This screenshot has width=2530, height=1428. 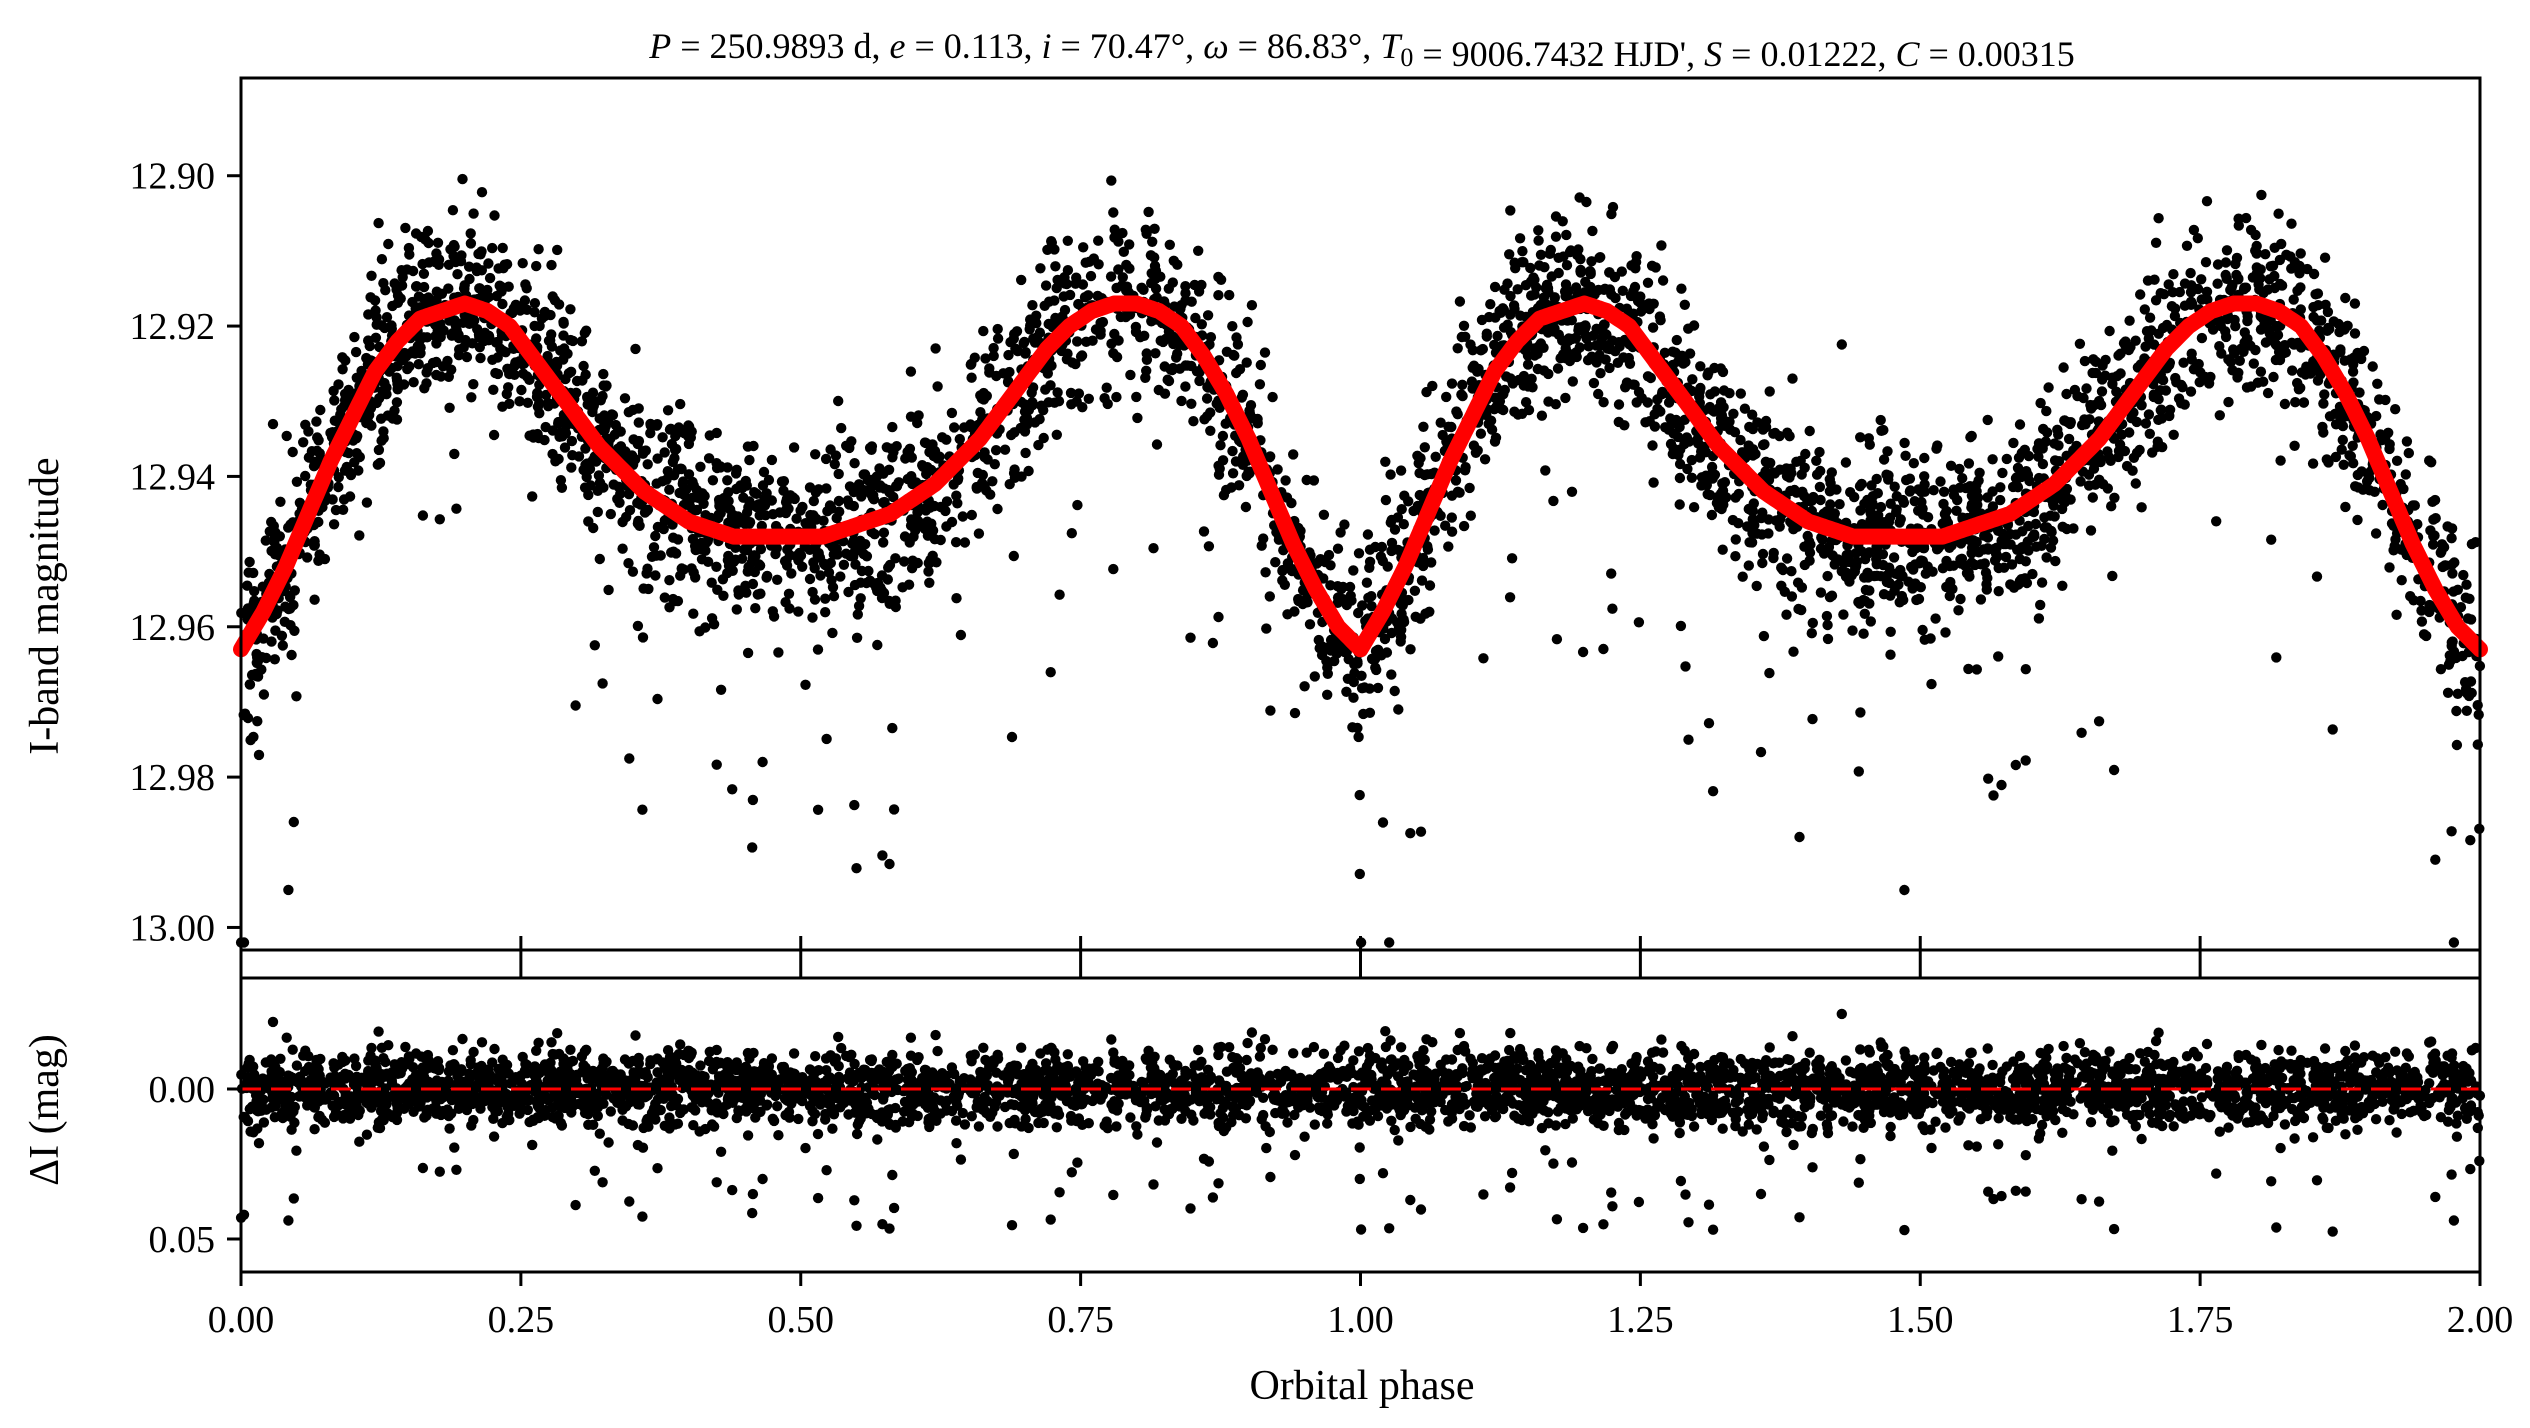 What do you see at coordinates (173, 628) in the screenshot?
I see `y-tick-label-top: 12.96` at bounding box center [173, 628].